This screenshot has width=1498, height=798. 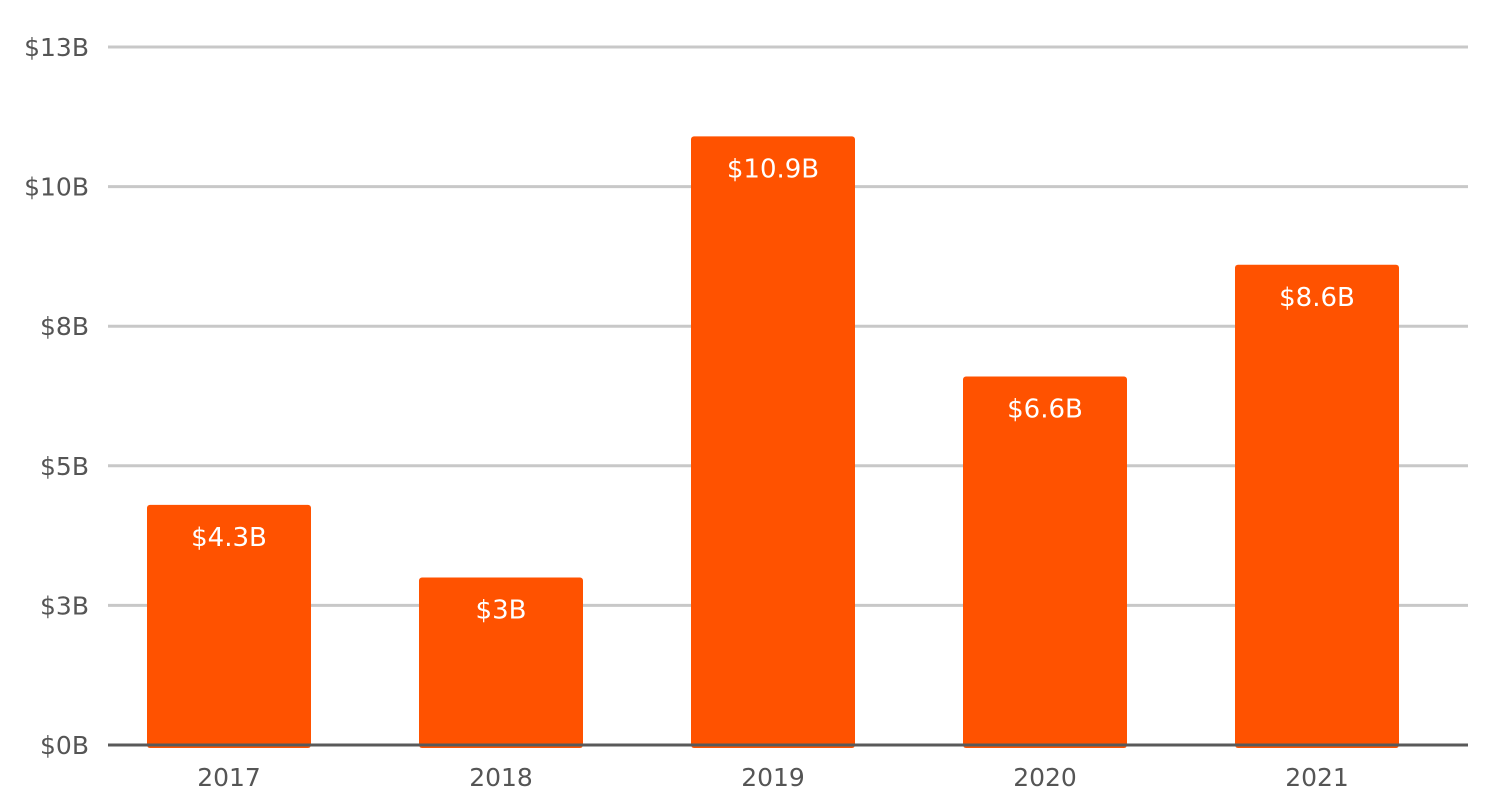 I want to click on bar-2021, so click(x=1317, y=506).